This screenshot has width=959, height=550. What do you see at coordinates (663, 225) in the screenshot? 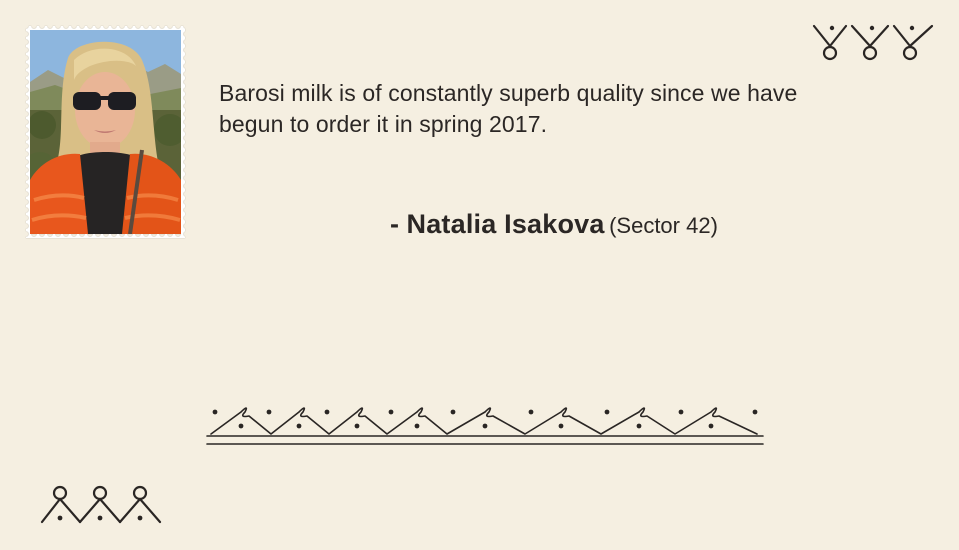
I see `author-sector: (Sector 42)` at bounding box center [663, 225].